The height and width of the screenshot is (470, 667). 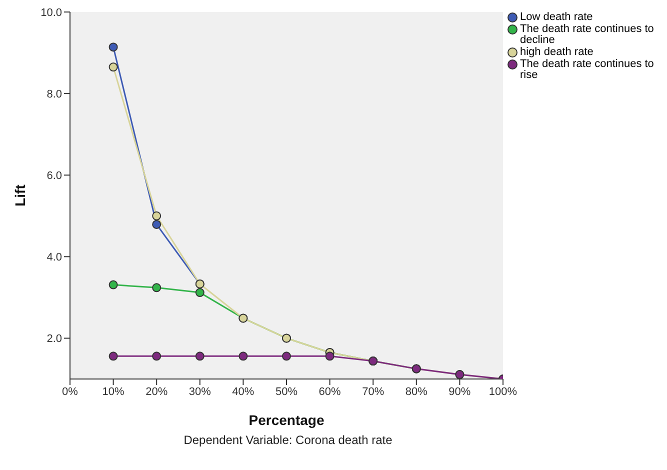 I want to click on y-tick-label: 6.0, so click(x=54, y=176).